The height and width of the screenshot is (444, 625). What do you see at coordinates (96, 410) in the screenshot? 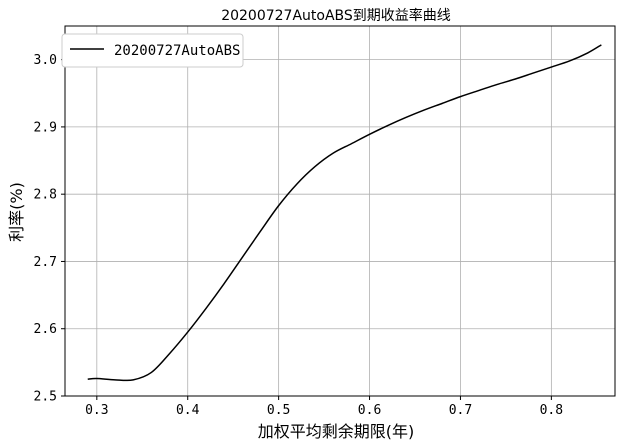
I see `x-tick-label: 0.3` at bounding box center [96, 410].